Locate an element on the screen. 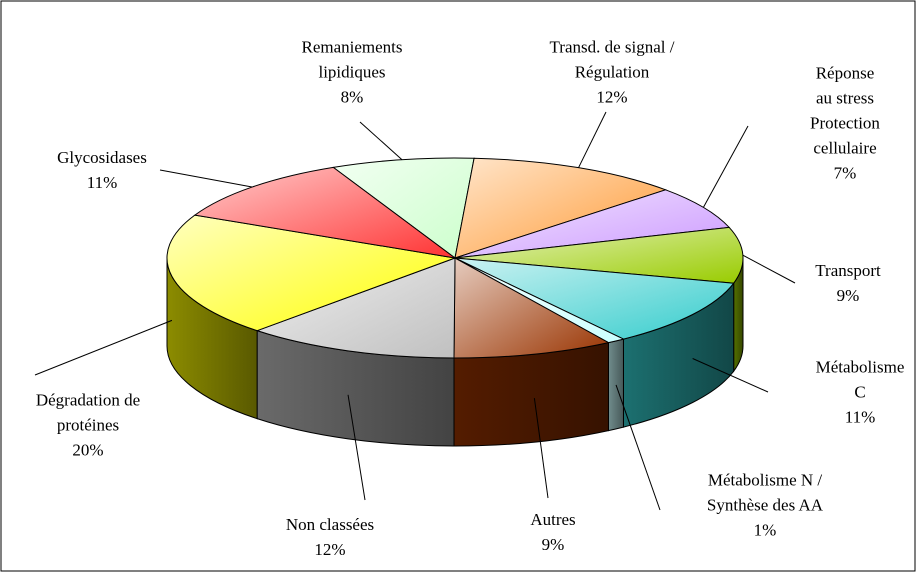 The width and height of the screenshot is (917, 573). value-label: 1% is located at coordinates (765, 530).